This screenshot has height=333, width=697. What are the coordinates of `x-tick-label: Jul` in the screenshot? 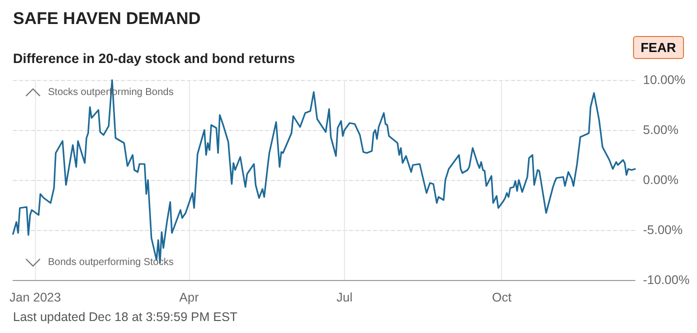 It's located at (344, 297).